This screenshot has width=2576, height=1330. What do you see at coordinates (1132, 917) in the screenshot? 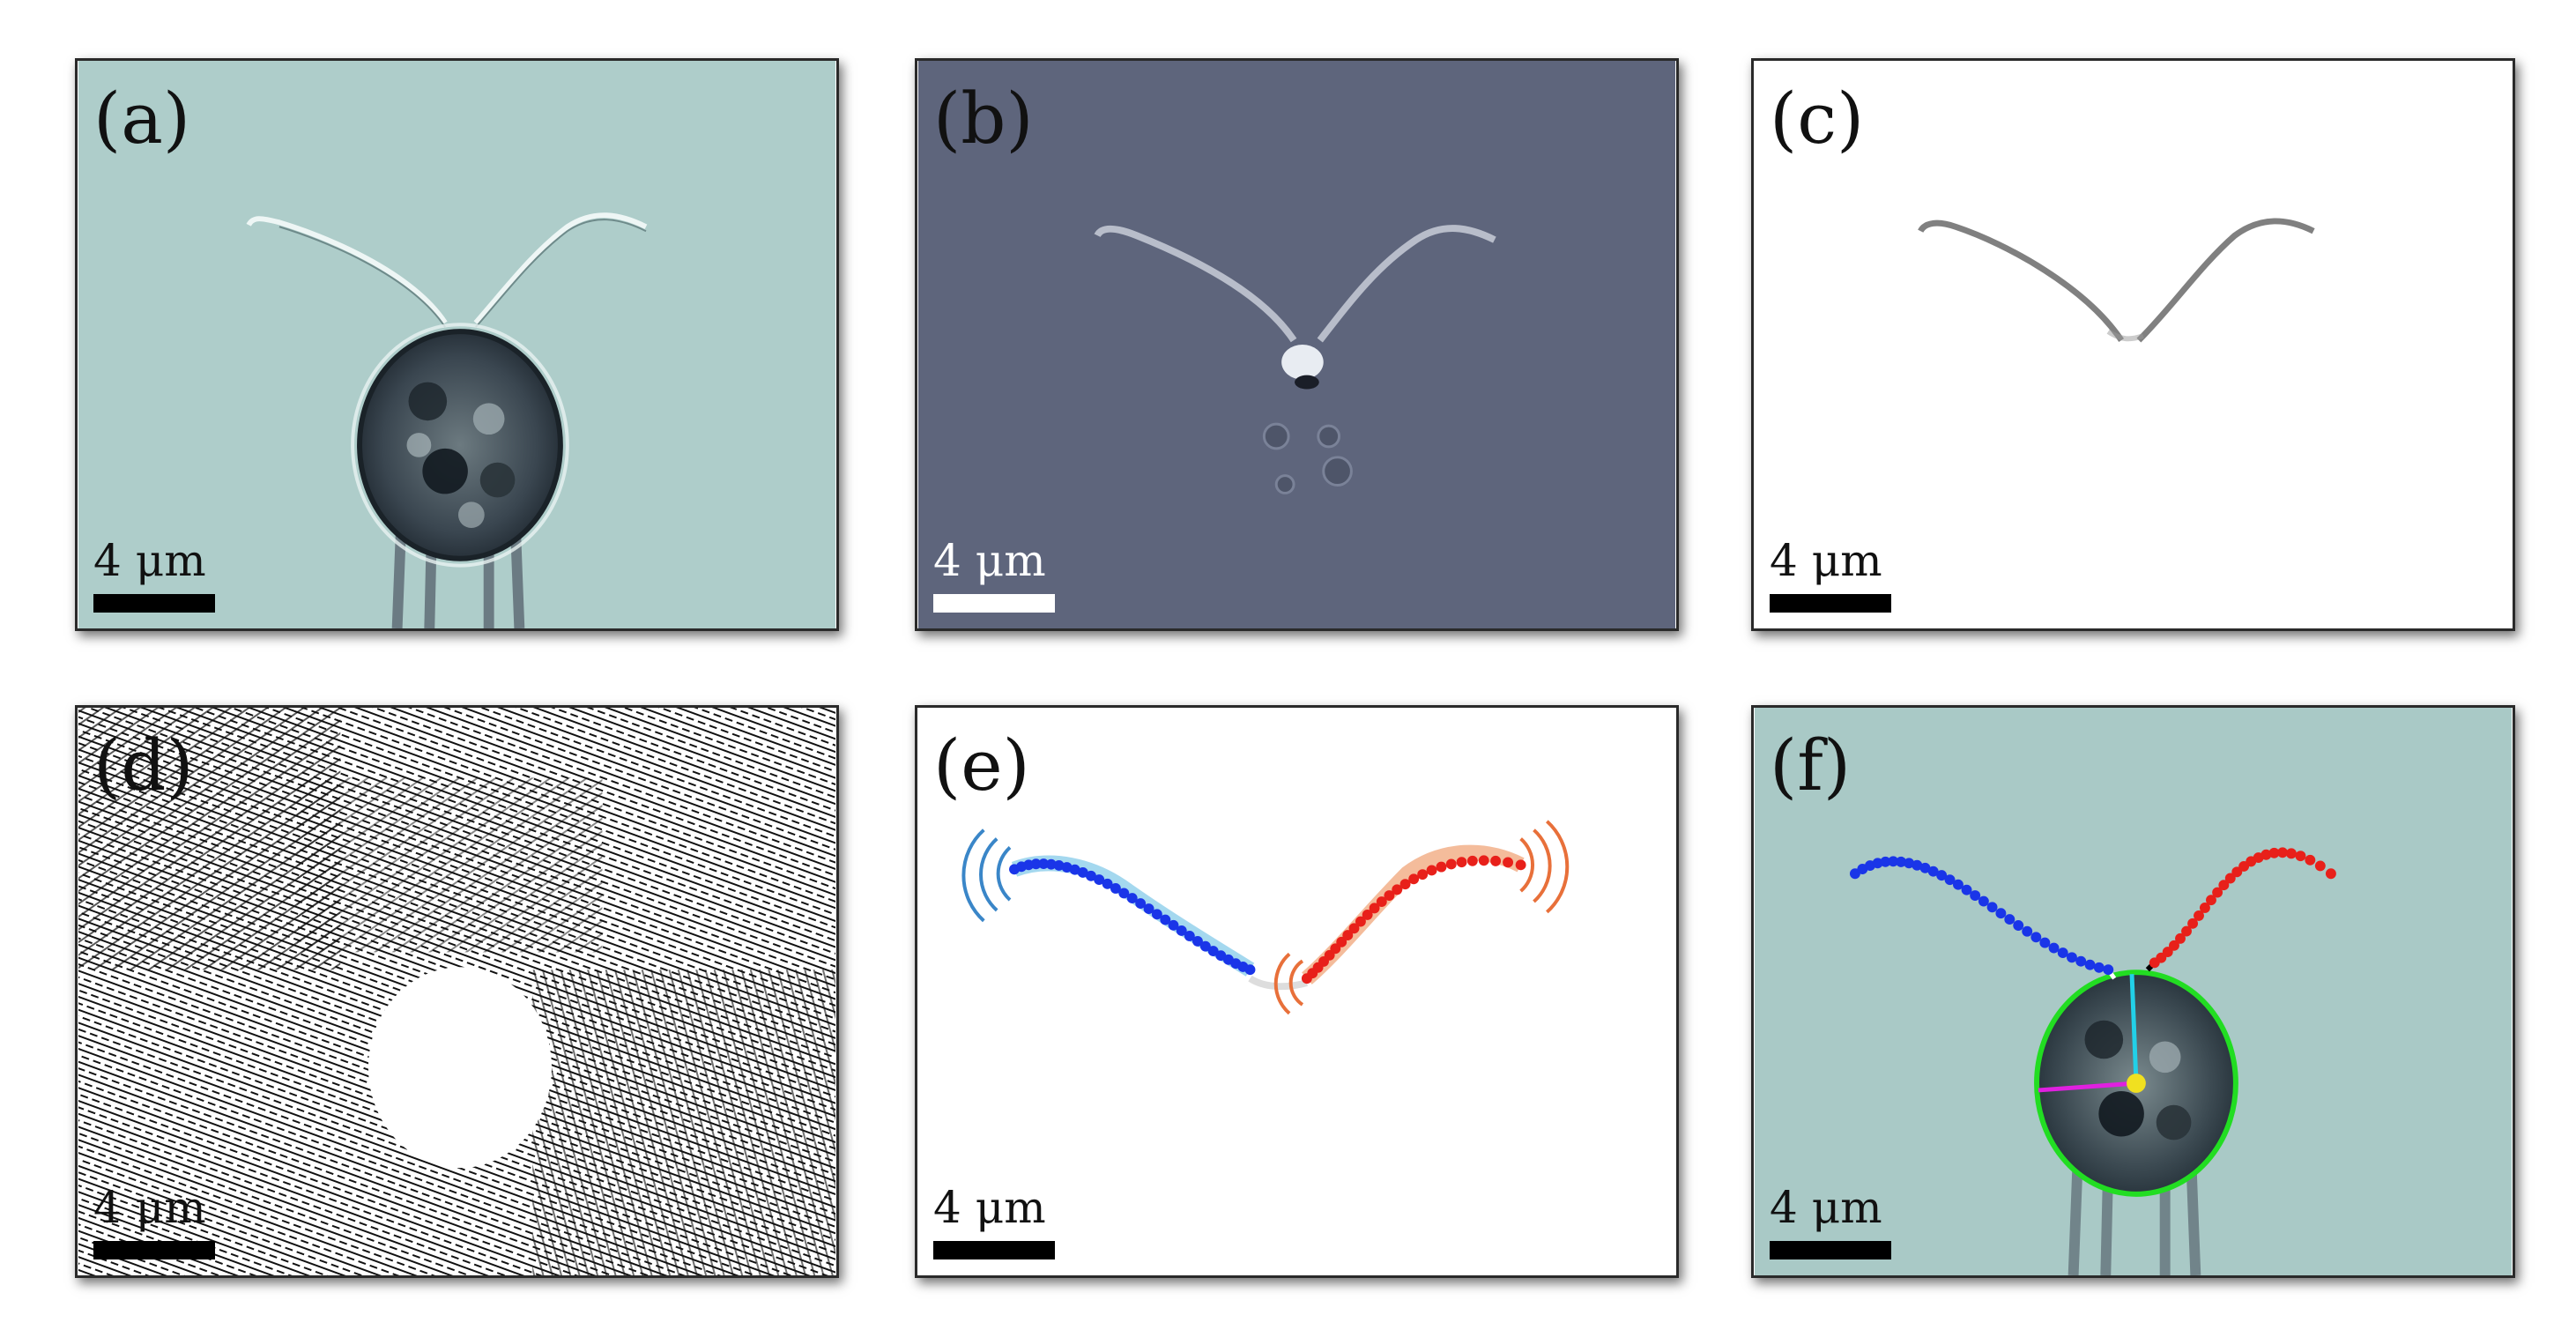
I see `left-flagellum-points` at bounding box center [1132, 917].